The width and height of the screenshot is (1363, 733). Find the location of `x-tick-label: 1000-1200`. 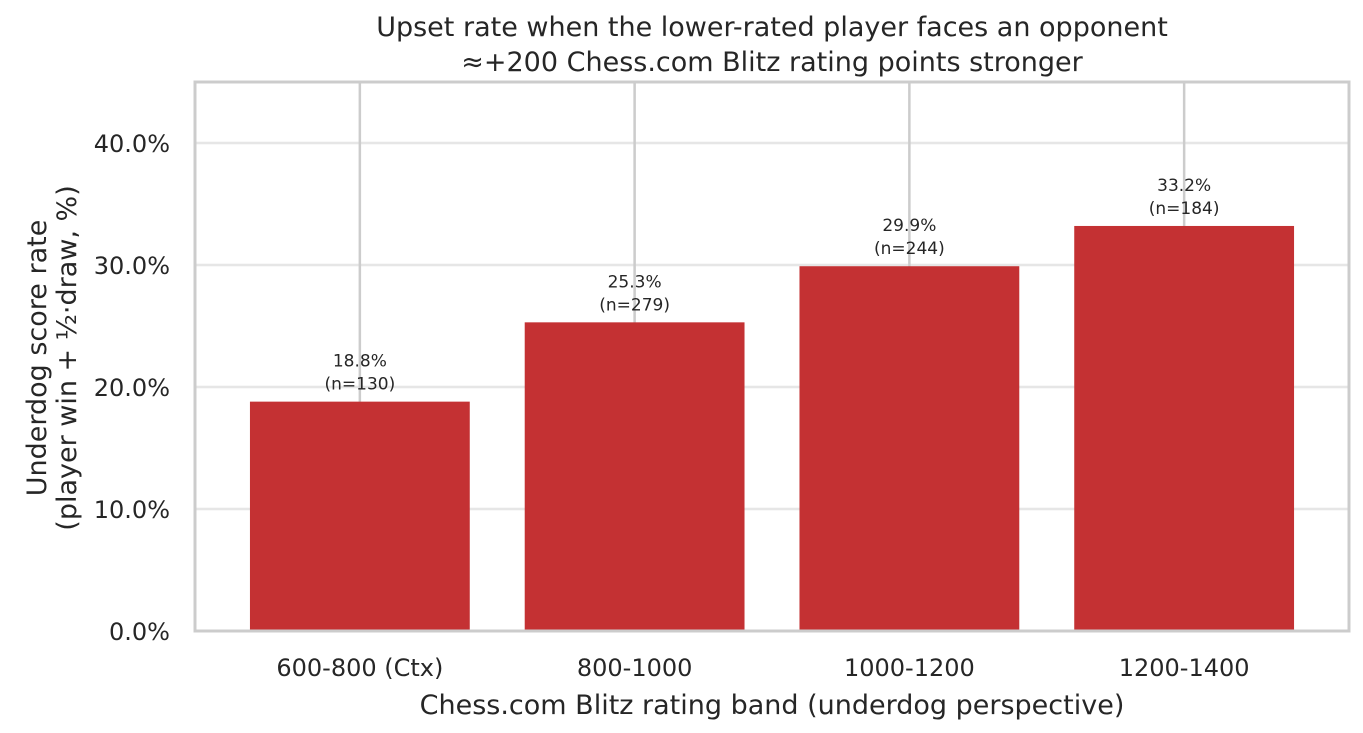

x-tick-label: 1000-1200 is located at coordinates (909, 668).